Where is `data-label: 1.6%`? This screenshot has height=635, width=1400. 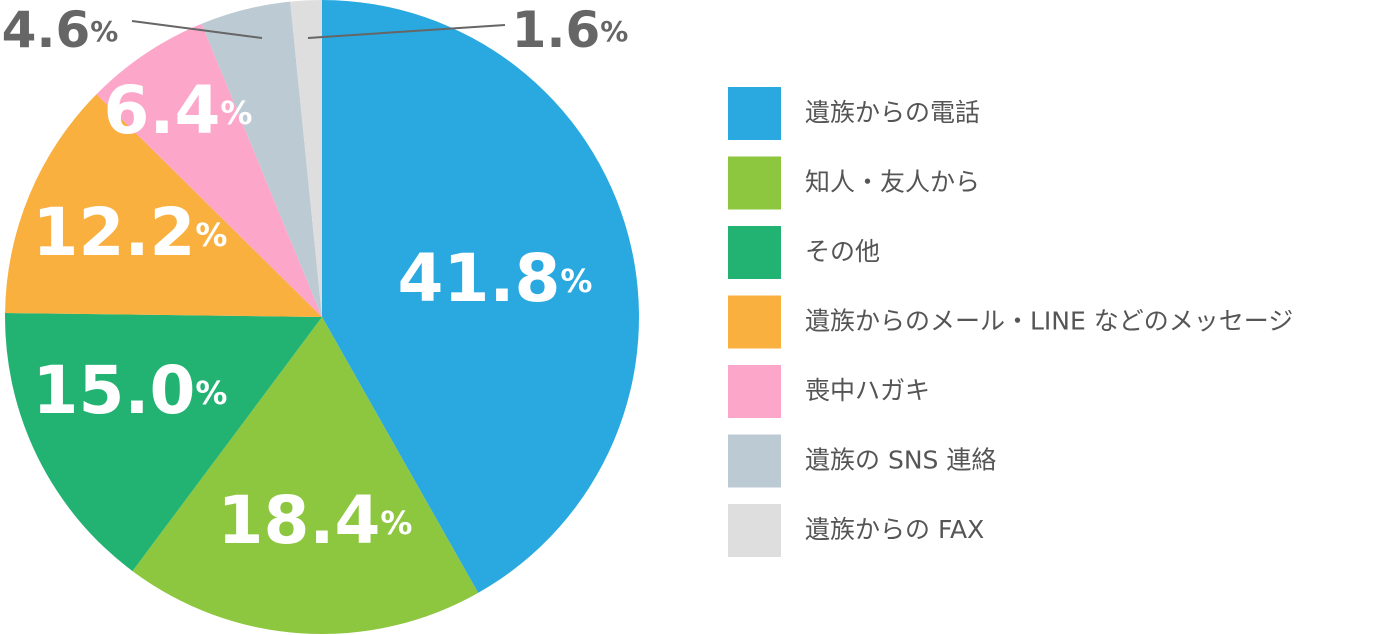
data-label: 1.6% is located at coordinates (570, 30).